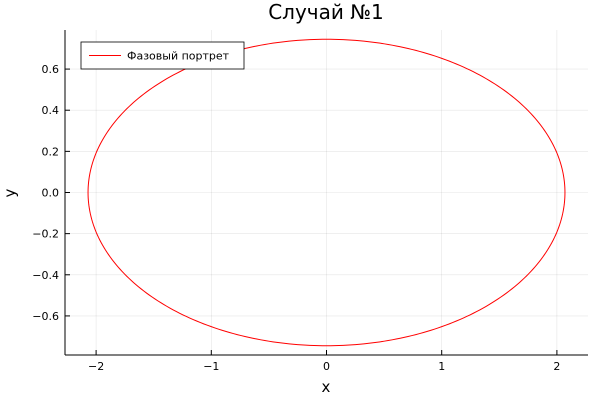 Image resolution: width=600 pixels, height=400 pixels. What do you see at coordinates (326, 387) in the screenshot?
I see `x-axis-label: x` at bounding box center [326, 387].